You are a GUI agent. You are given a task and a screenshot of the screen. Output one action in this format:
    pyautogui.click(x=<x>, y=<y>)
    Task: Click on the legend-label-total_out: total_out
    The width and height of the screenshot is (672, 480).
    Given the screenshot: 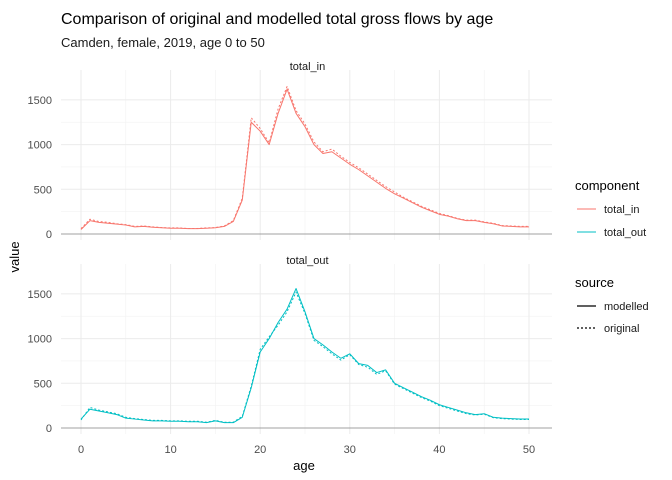 What is the action you would take?
    pyautogui.click(x=625, y=233)
    